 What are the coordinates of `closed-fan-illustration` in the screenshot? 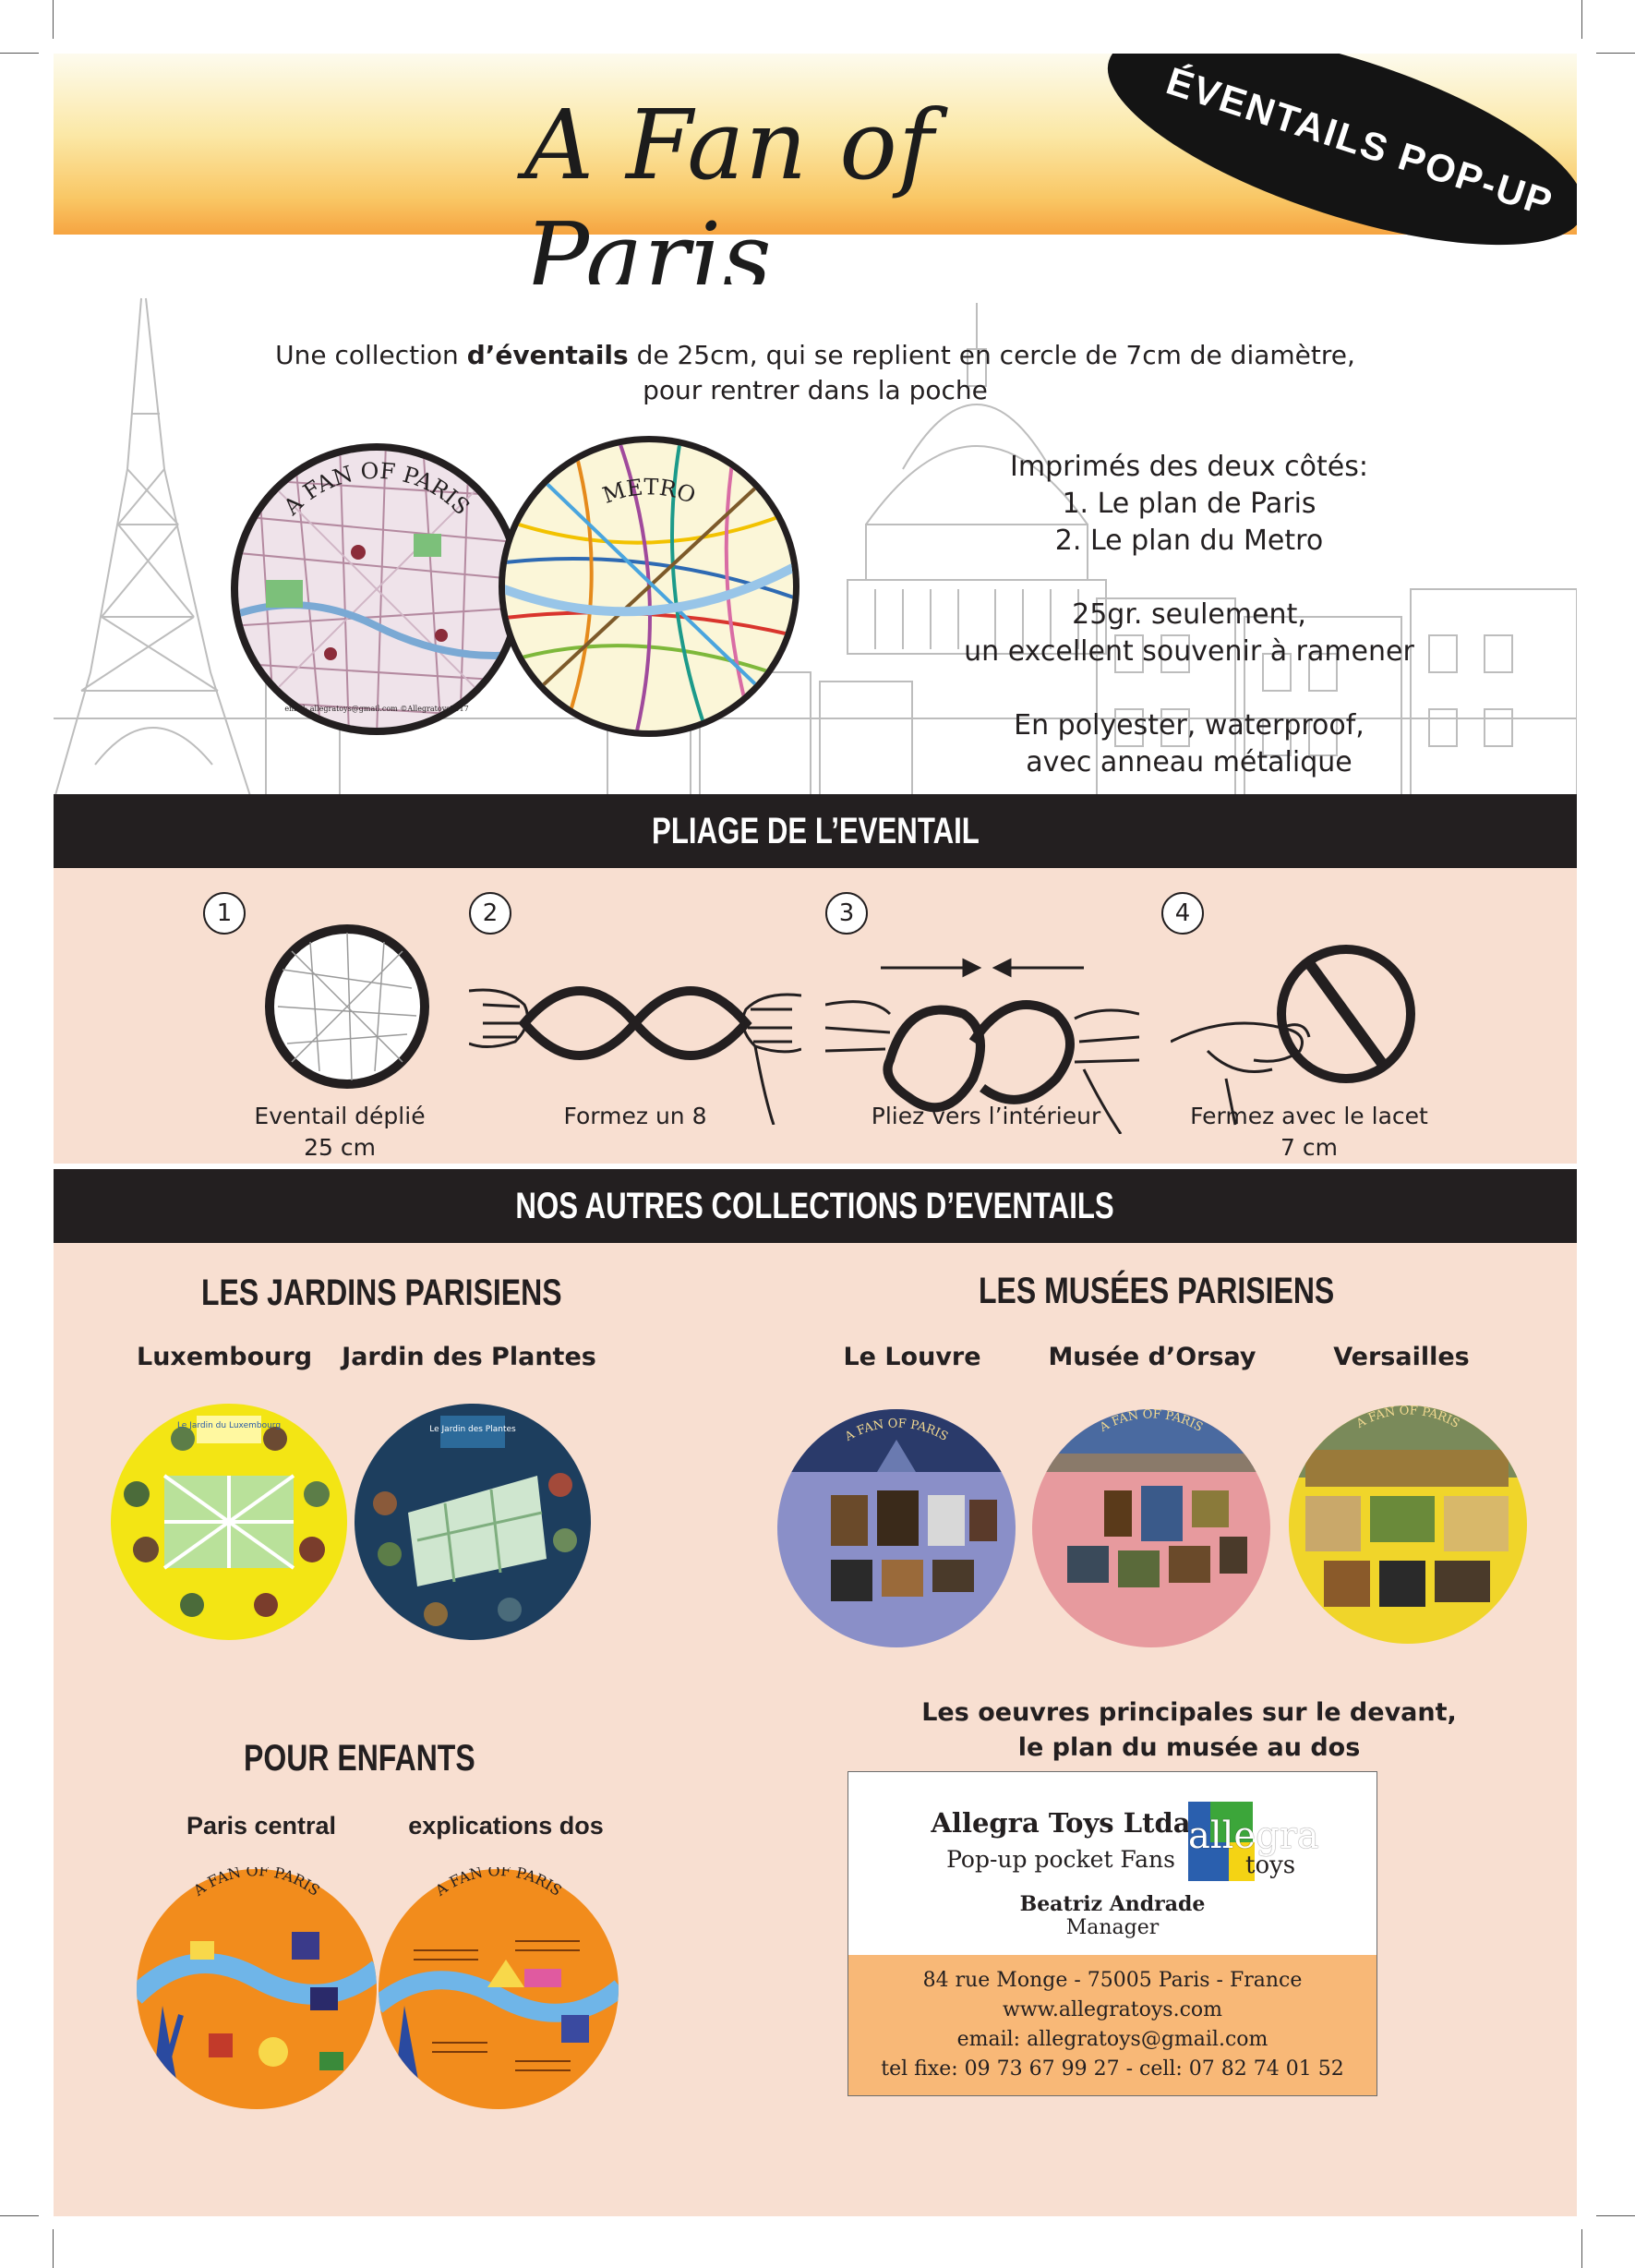 It's located at (1293, 1035).